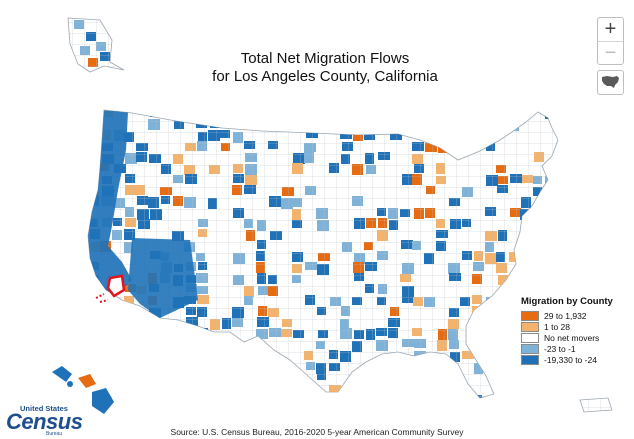 The image size is (634, 439). What do you see at coordinates (610, 82) in the screenshot?
I see `us-map-icon` at bounding box center [610, 82].